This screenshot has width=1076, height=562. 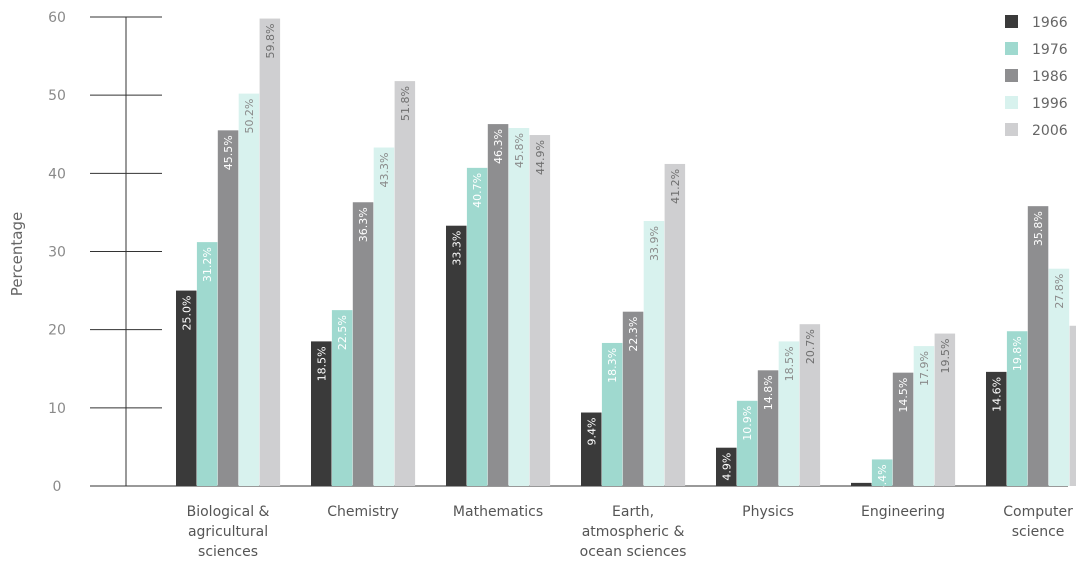 What do you see at coordinates (1050, 23) in the screenshot?
I see `legend-label: 1966` at bounding box center [1050, 23].